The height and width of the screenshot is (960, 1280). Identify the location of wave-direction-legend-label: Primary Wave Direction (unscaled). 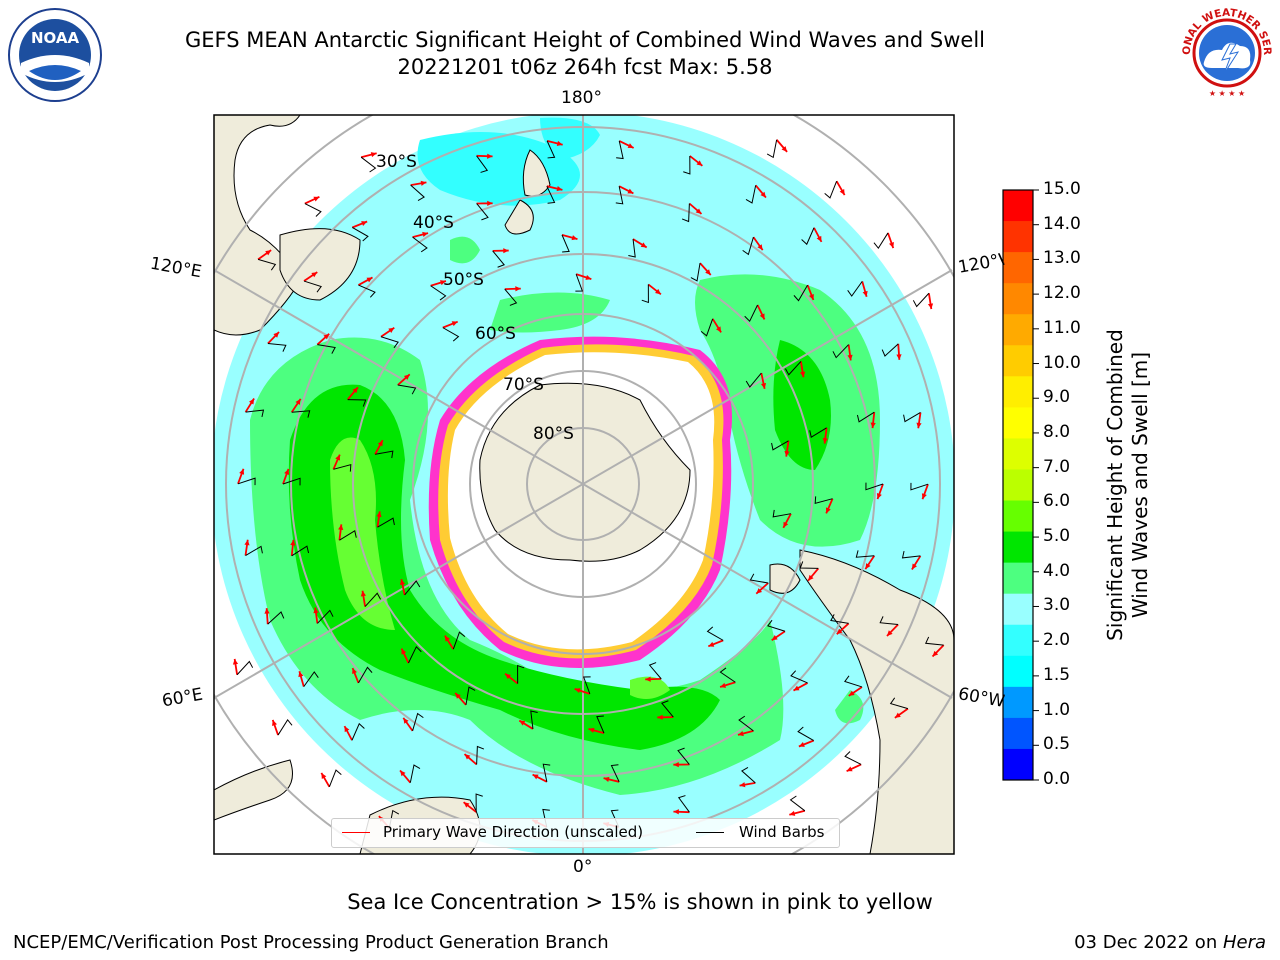
(513, 832).